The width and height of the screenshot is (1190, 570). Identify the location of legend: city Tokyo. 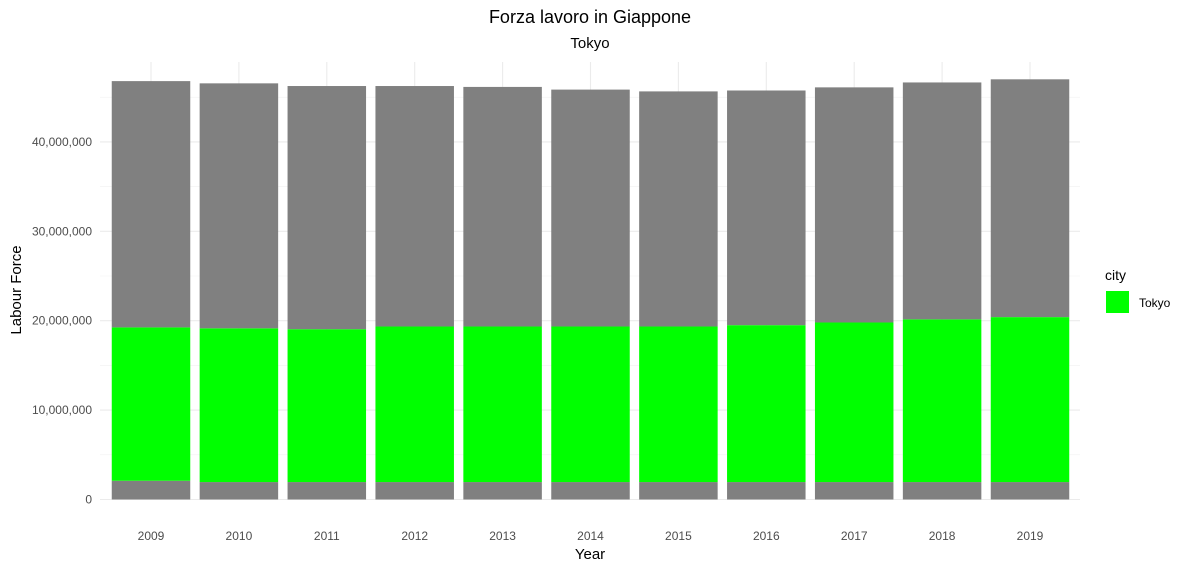
(1138, 290).